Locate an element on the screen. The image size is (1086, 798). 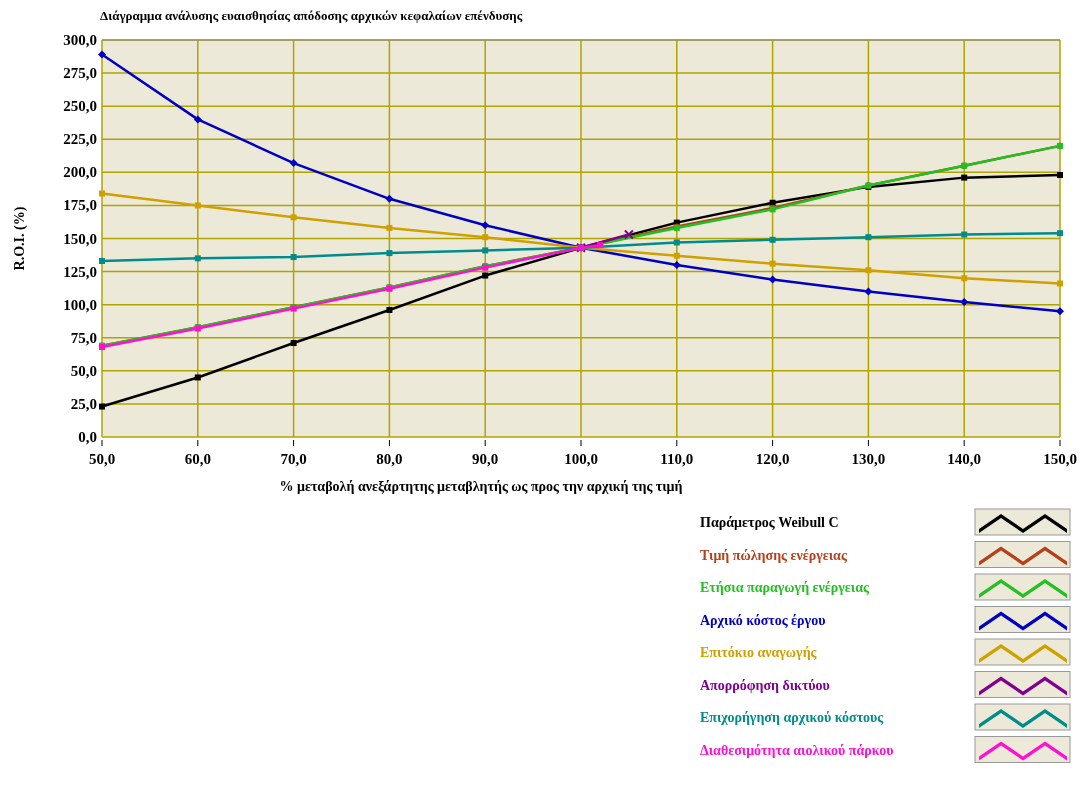
x-tick-label: 70,0 is located at coordinates (293, 459).